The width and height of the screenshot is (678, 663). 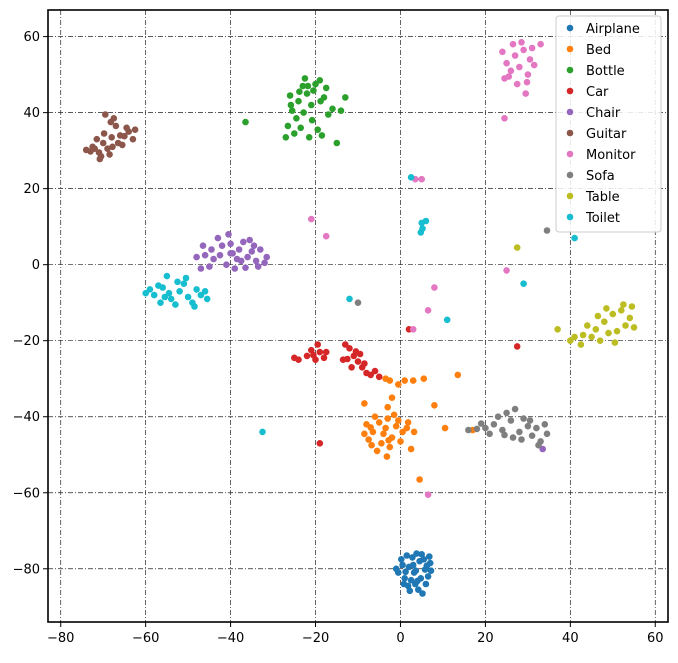 I want to click on x-tick-label: 60, so click(x=655, y=638).